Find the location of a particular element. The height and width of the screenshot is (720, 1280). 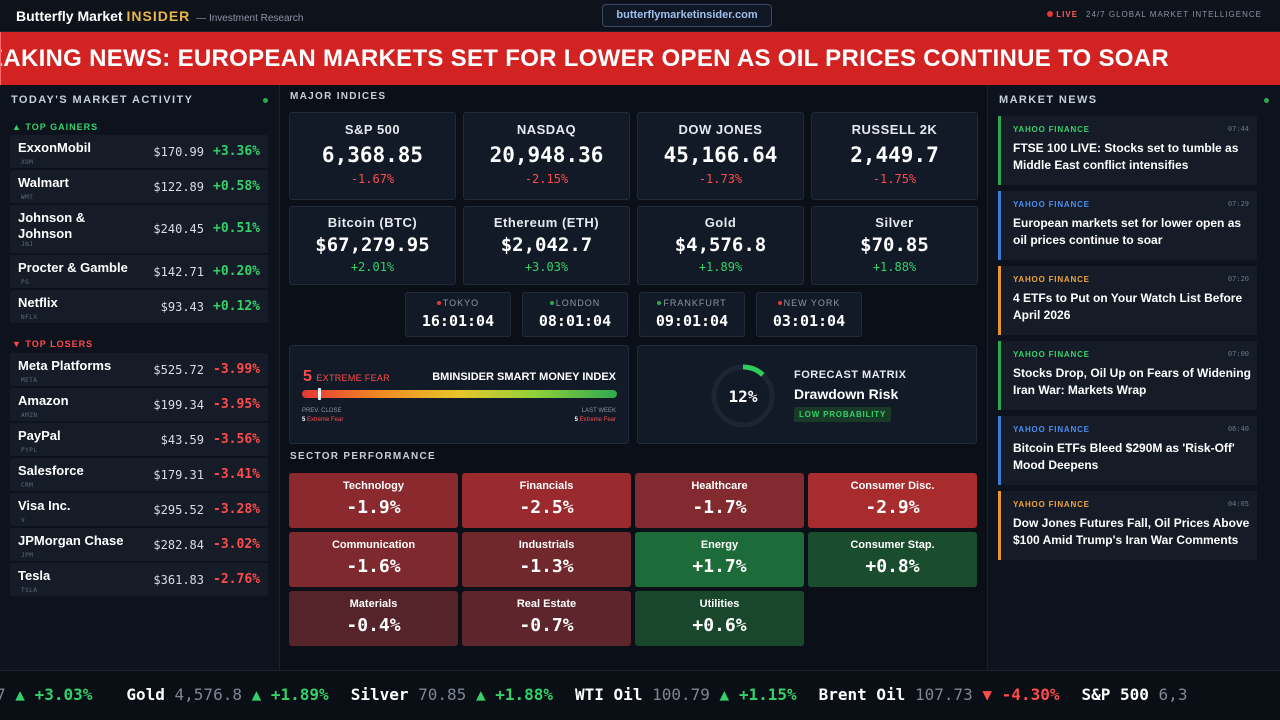

stock-row: Salesforce CRM $179.31 -3.41% is located at coordinates (139, 474).